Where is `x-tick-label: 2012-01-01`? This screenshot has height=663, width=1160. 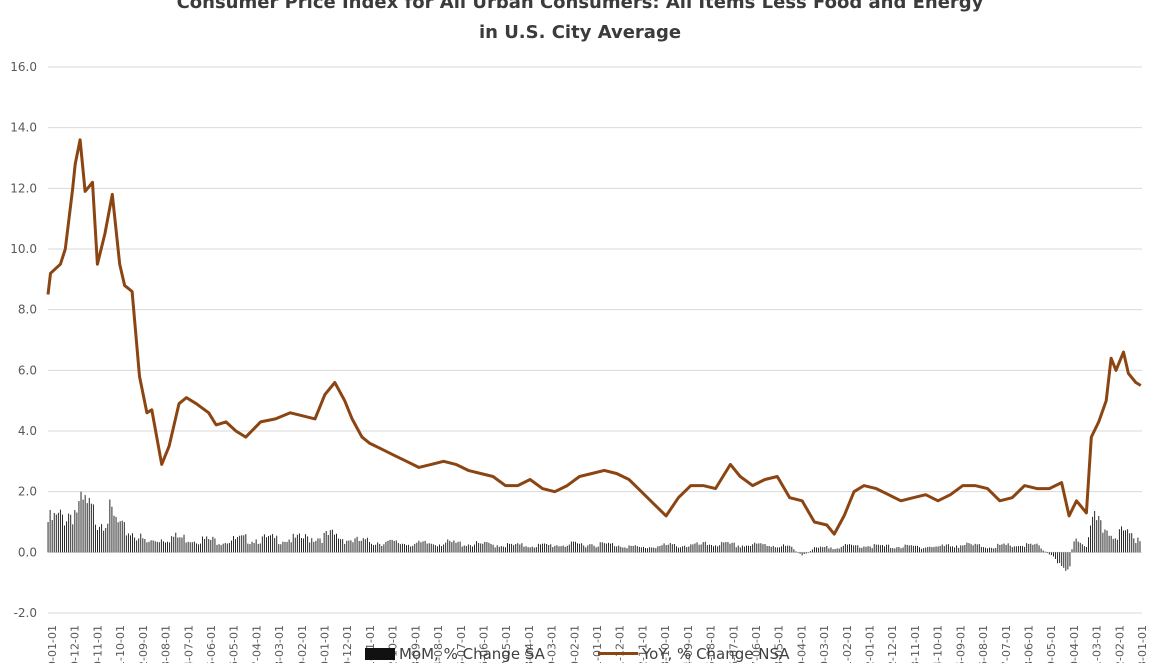
x-tick-label: 2012-01-01 is located at coordinates (870, 644).